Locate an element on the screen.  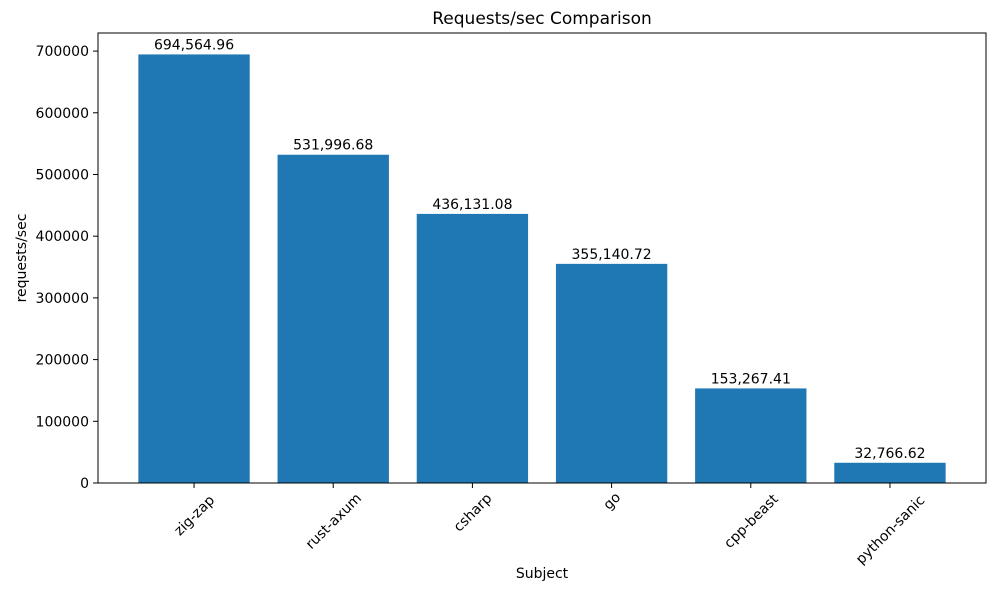
x-tick-label: csharp is located at coordinates (473, 513).